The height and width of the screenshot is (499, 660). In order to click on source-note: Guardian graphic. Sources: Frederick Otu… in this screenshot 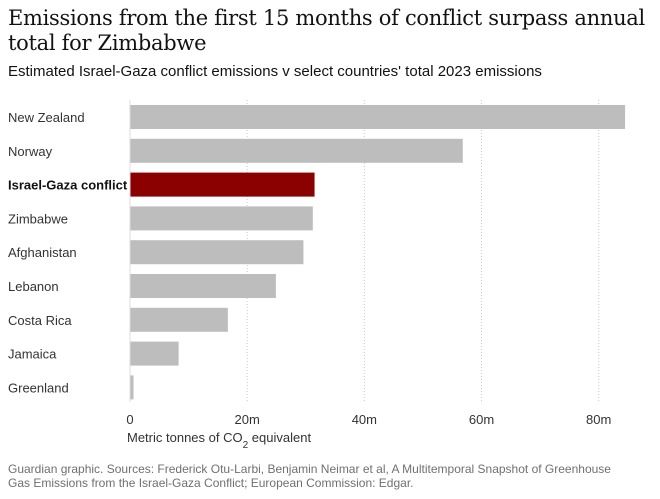, I will do `click(328, 476)`.